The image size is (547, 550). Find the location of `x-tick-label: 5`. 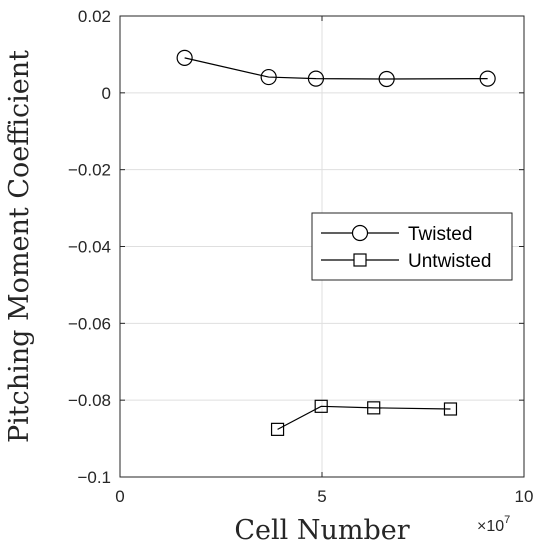

x-tick-label: 5 is located at coordinates (321, 496).